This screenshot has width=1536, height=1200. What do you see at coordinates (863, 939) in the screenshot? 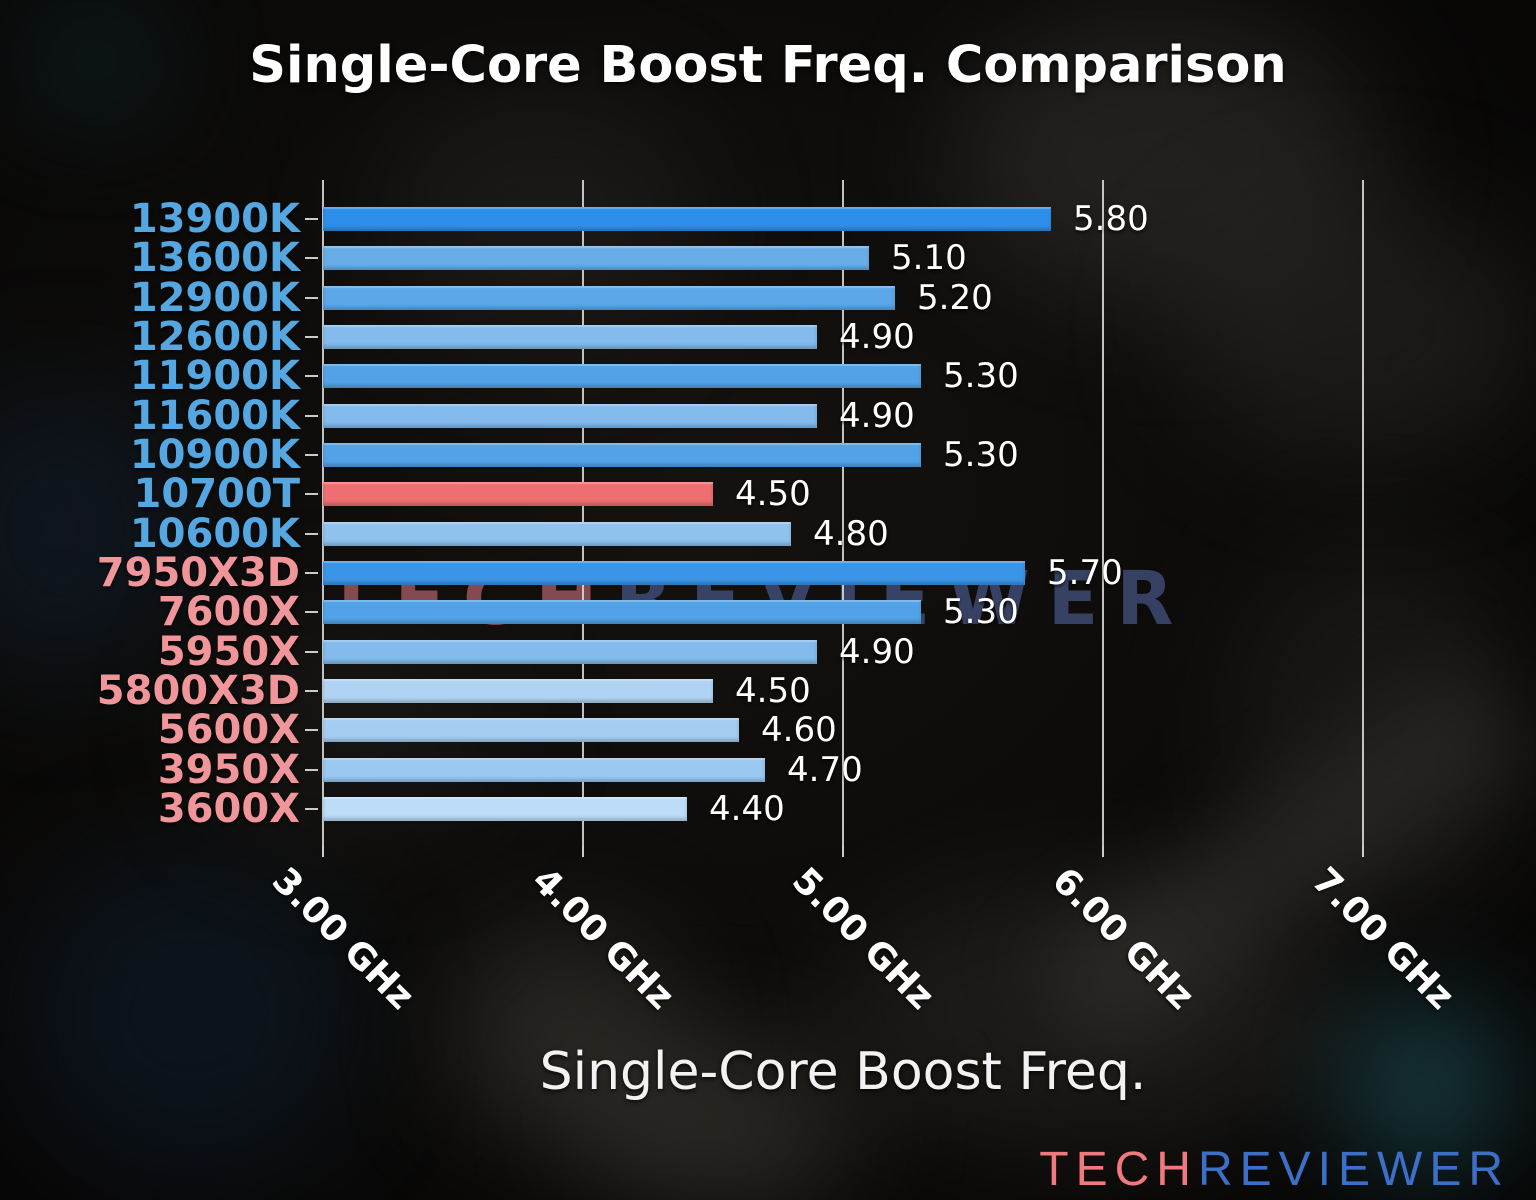
I see `x-tick-label: 5.00 GHz` at bounding box center [863, 939].